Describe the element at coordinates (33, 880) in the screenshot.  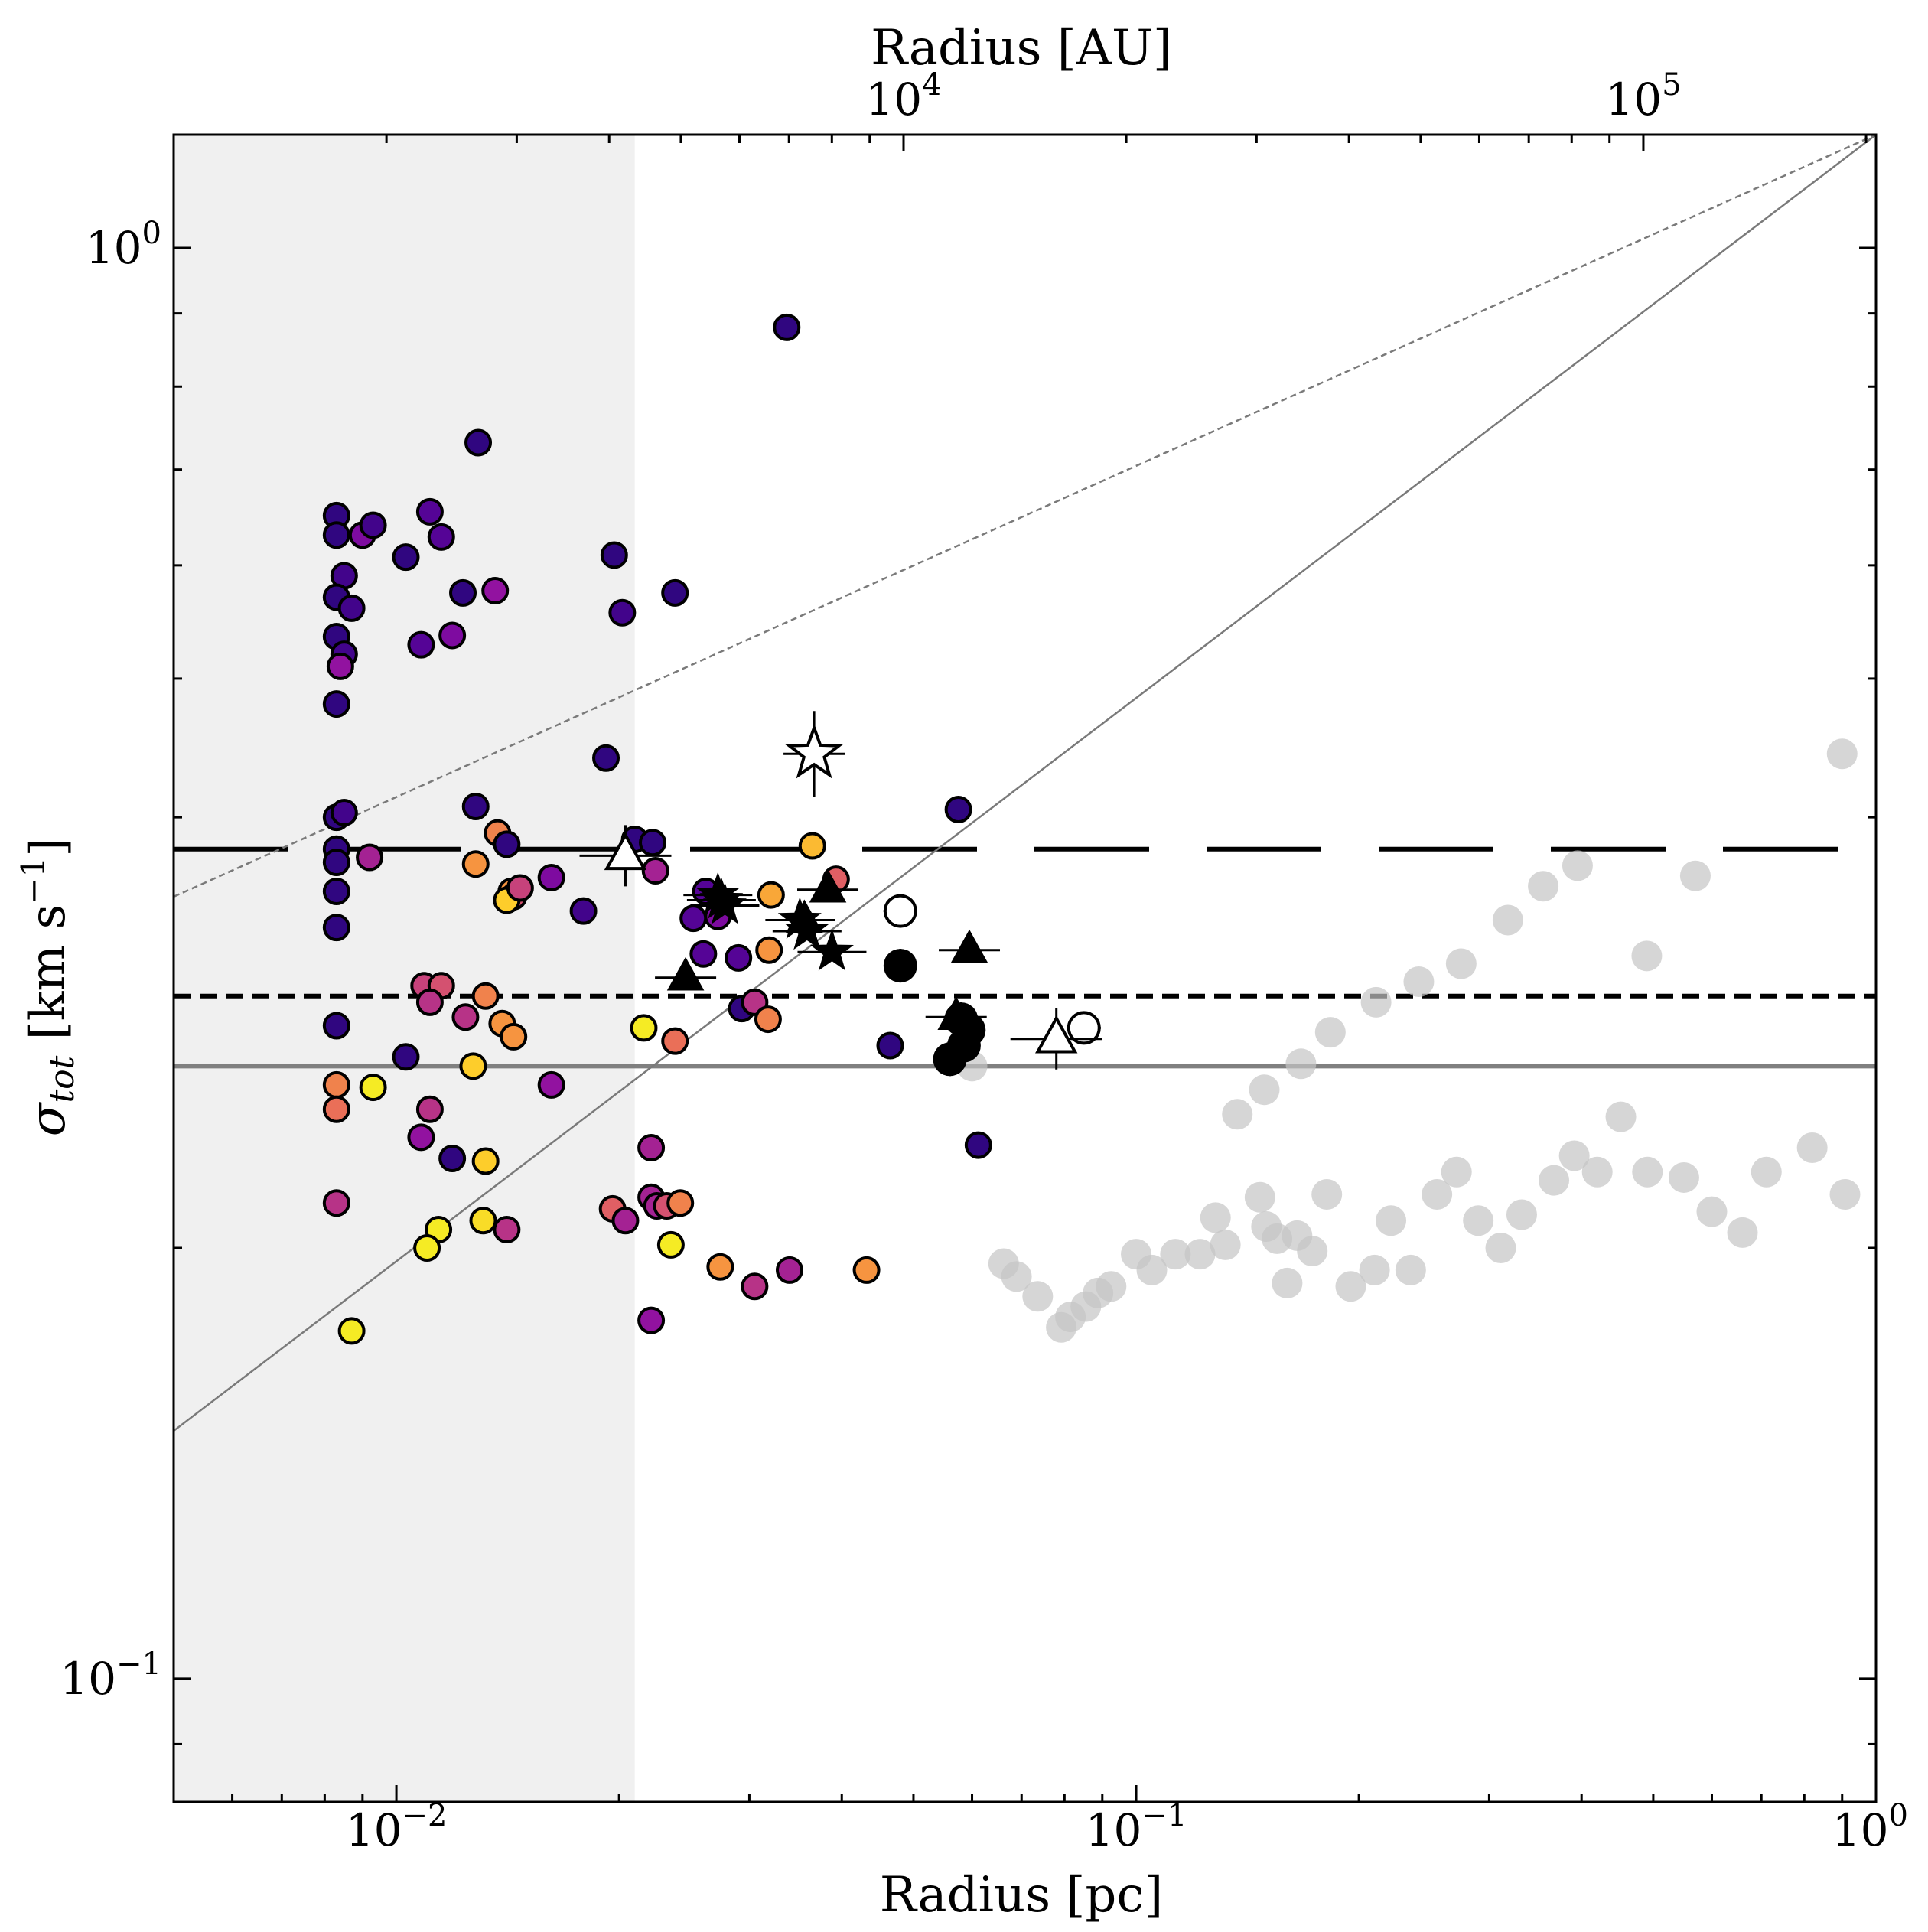
I see `y-label-exponent: −1` at that location.